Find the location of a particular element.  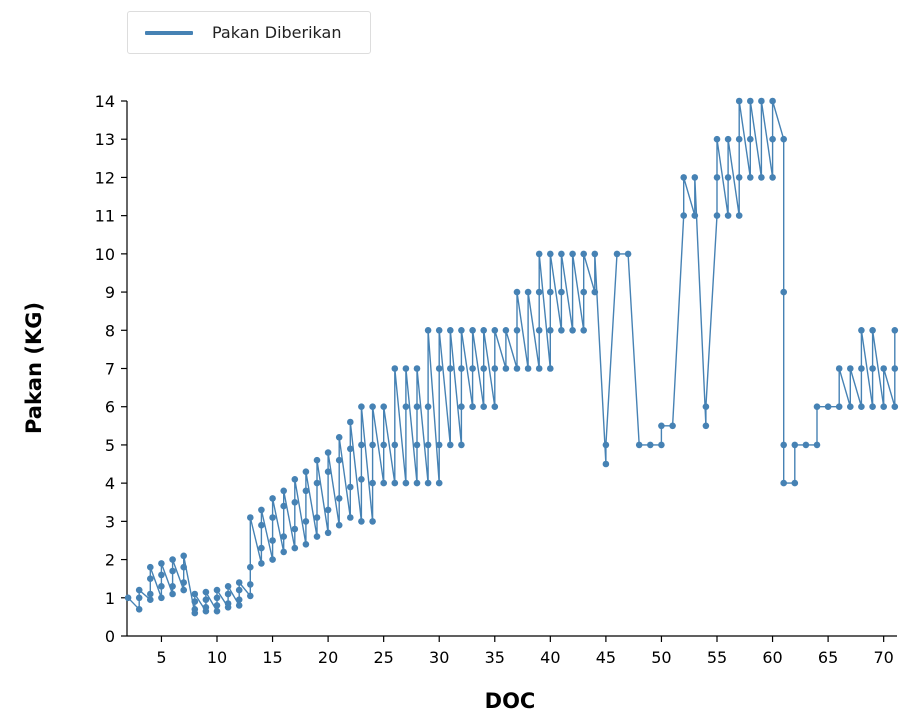

y-axis-title: Pakan (KG) is located at coordinates (34, 368).